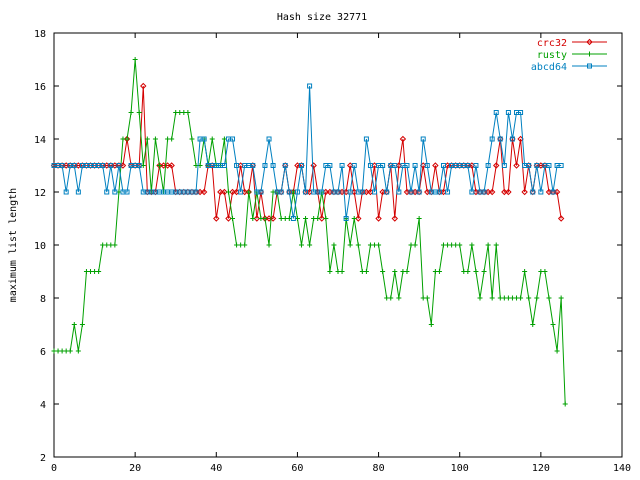 The width and height of the screenshot is (640, 480). What do you see at coordinates (43, 352) in the screenshot?
I see `y-tick-label: 6` at bounding box center [43, 352].